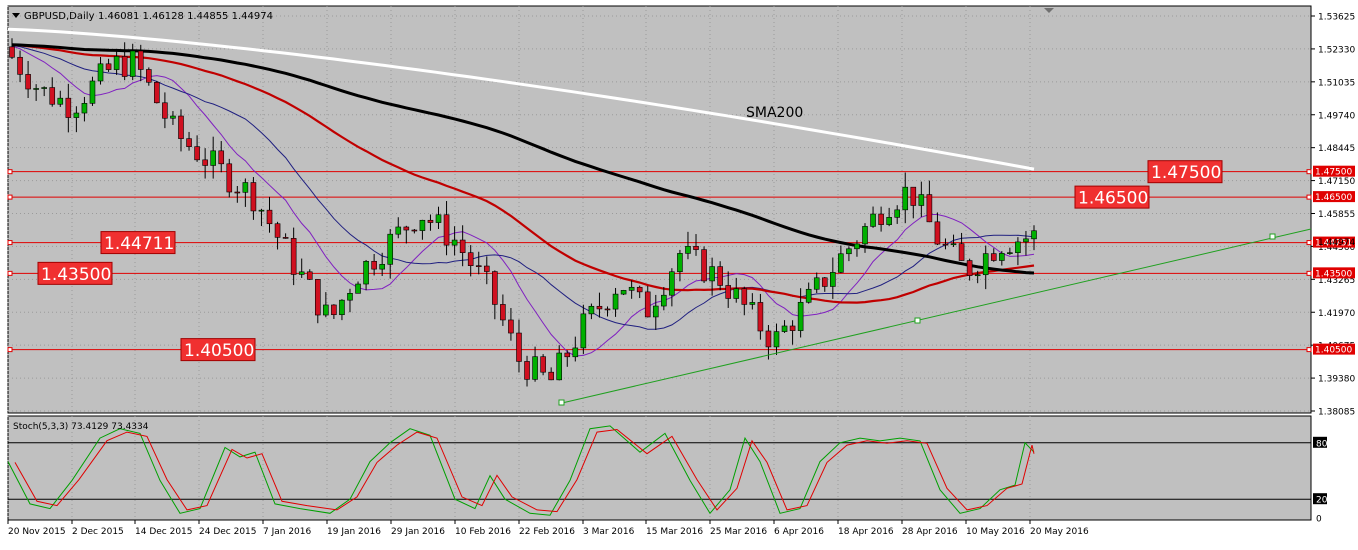 Image resolution: width=1358 pixels, height=550 pixels. Describe the element at coordinates (1336, 50) in the screenshot. I see `price-tick-label: 1.52330` at that location.